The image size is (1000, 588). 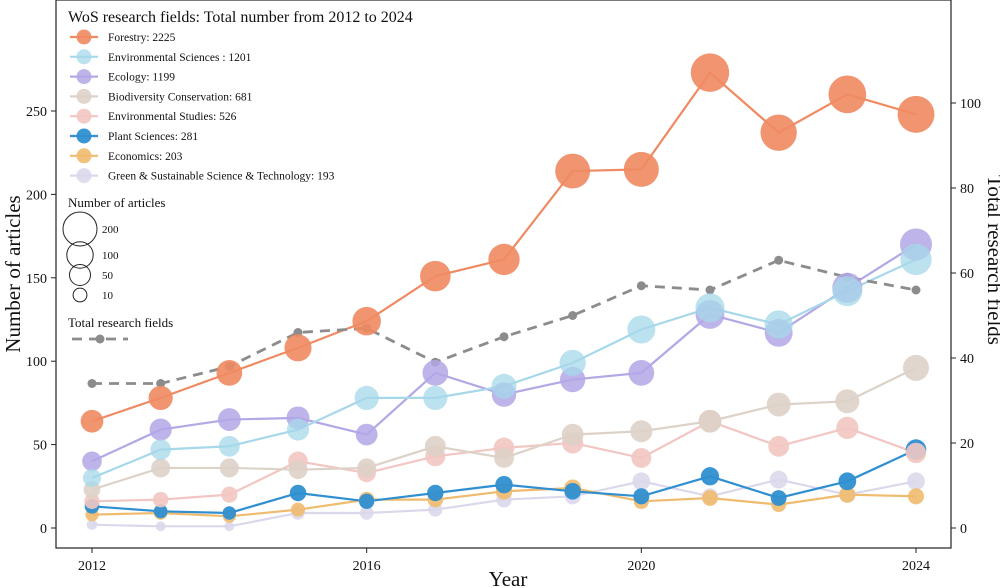 What do you see at coordinates (110, 230) in the screenshot?
I see `size-legend-label: 200` at bounding box center [110, 230].